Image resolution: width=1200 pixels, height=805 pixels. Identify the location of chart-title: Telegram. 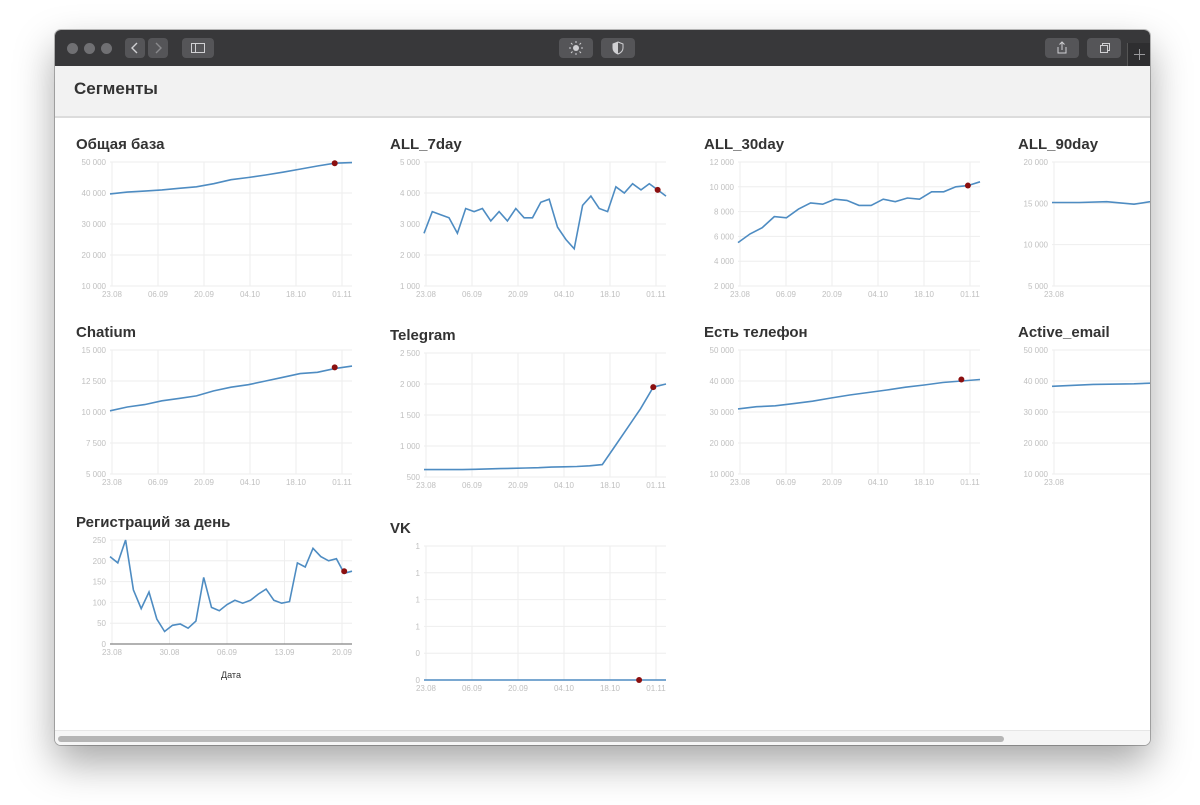
(423, 335).